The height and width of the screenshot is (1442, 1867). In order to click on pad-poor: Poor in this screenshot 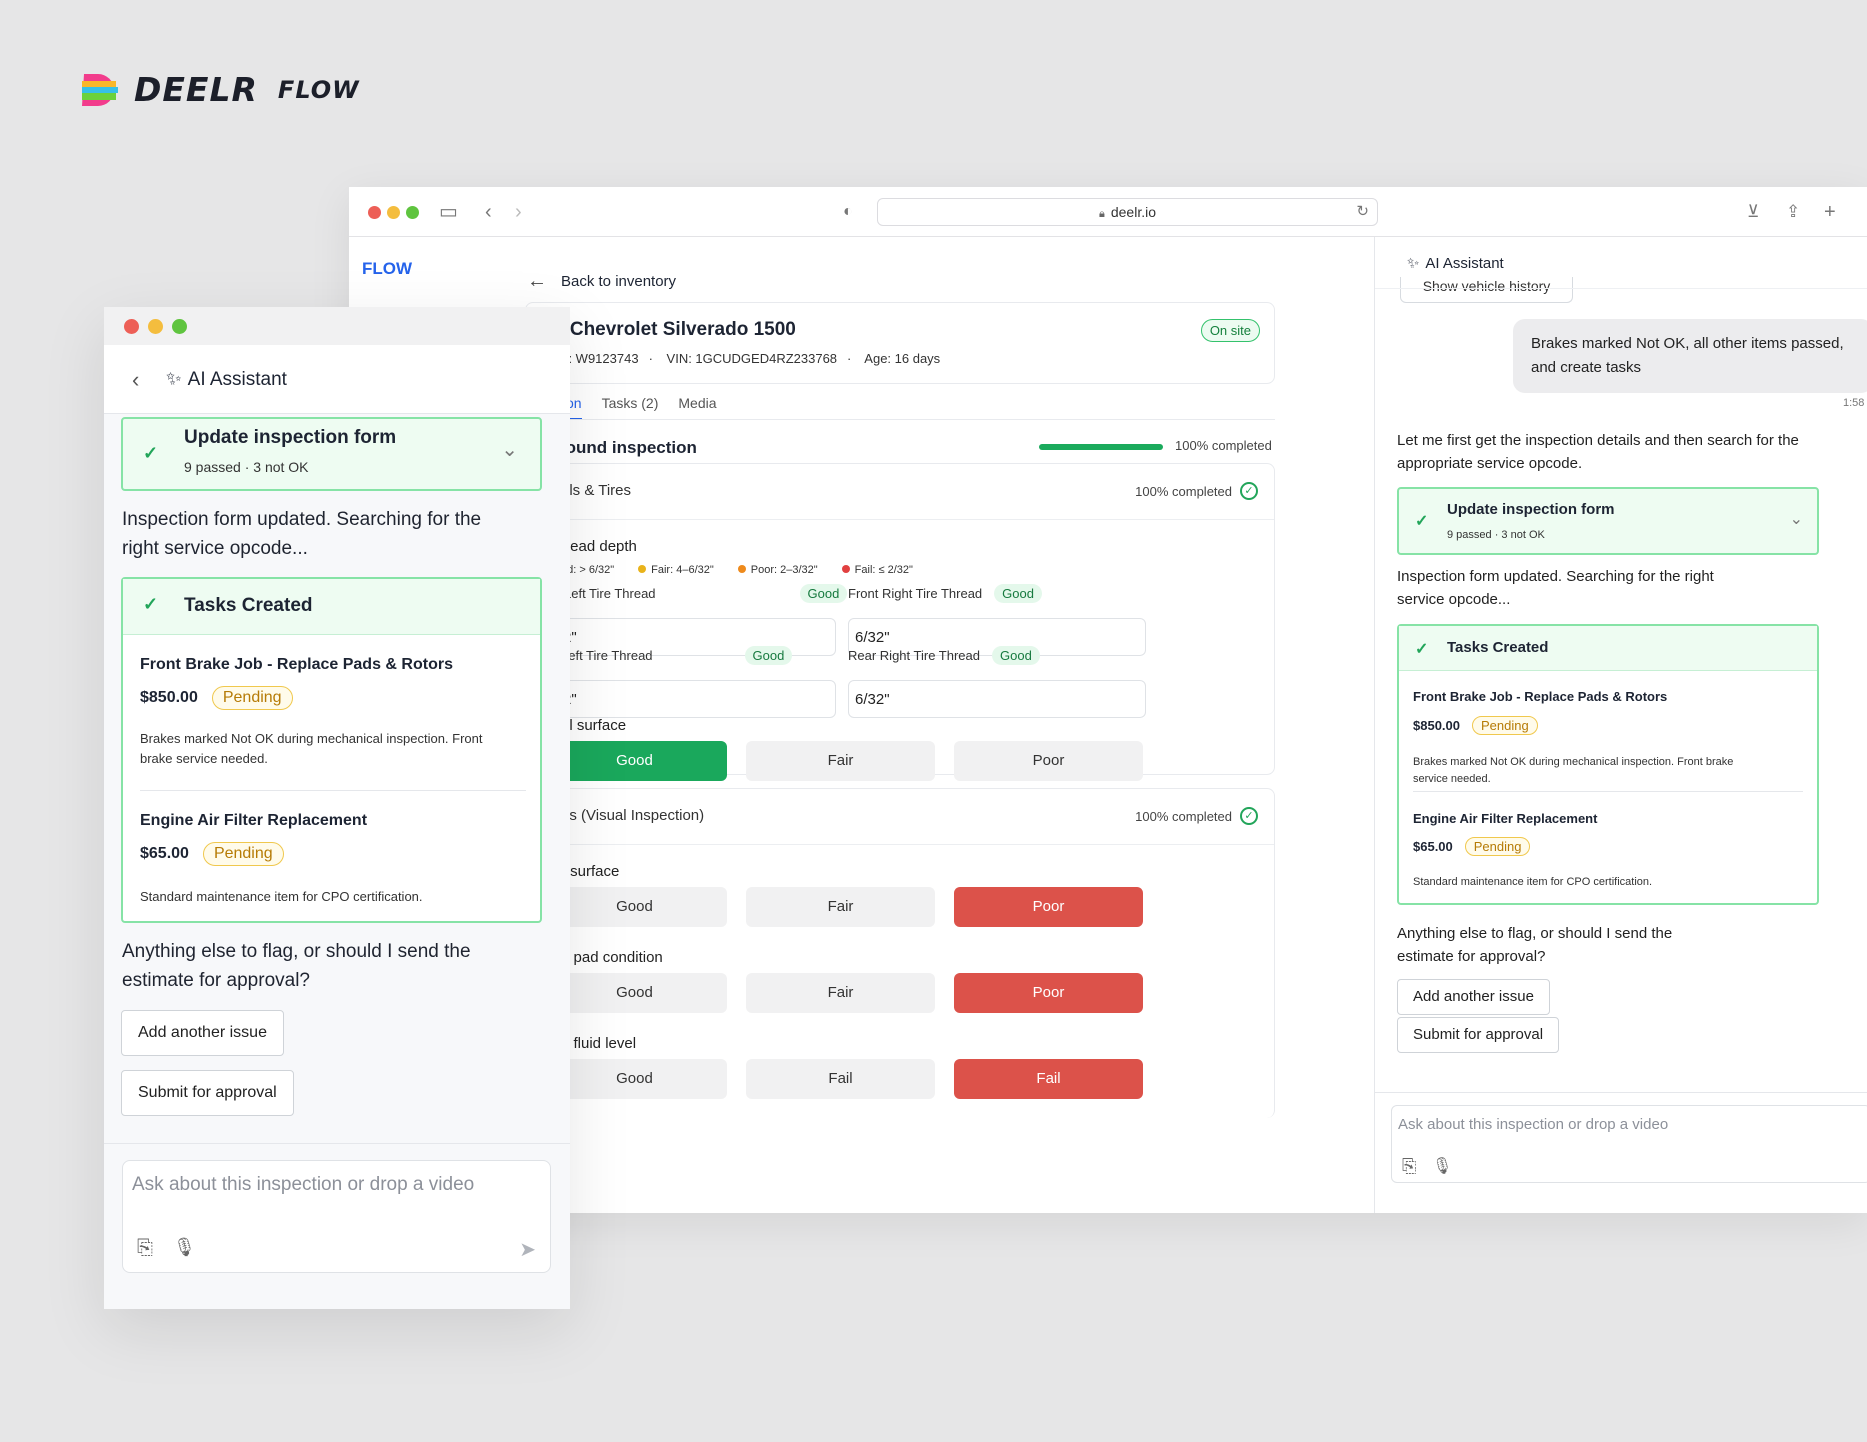, I will do `click(1048, 993)`.